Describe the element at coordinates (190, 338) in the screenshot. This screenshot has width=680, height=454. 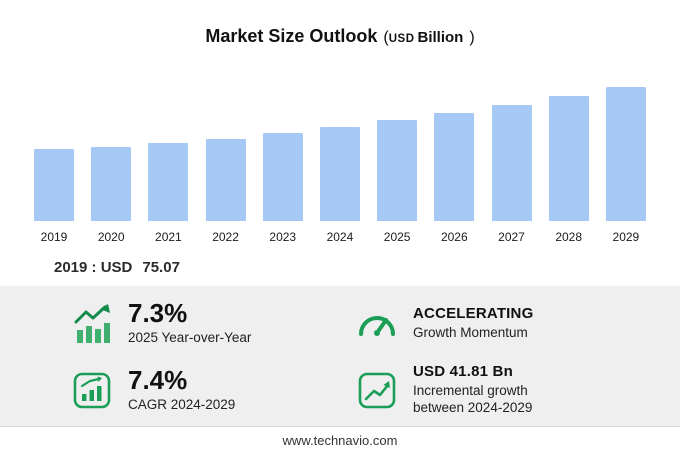
I see `stat-label: 2025 Year-over-Year` at that location.